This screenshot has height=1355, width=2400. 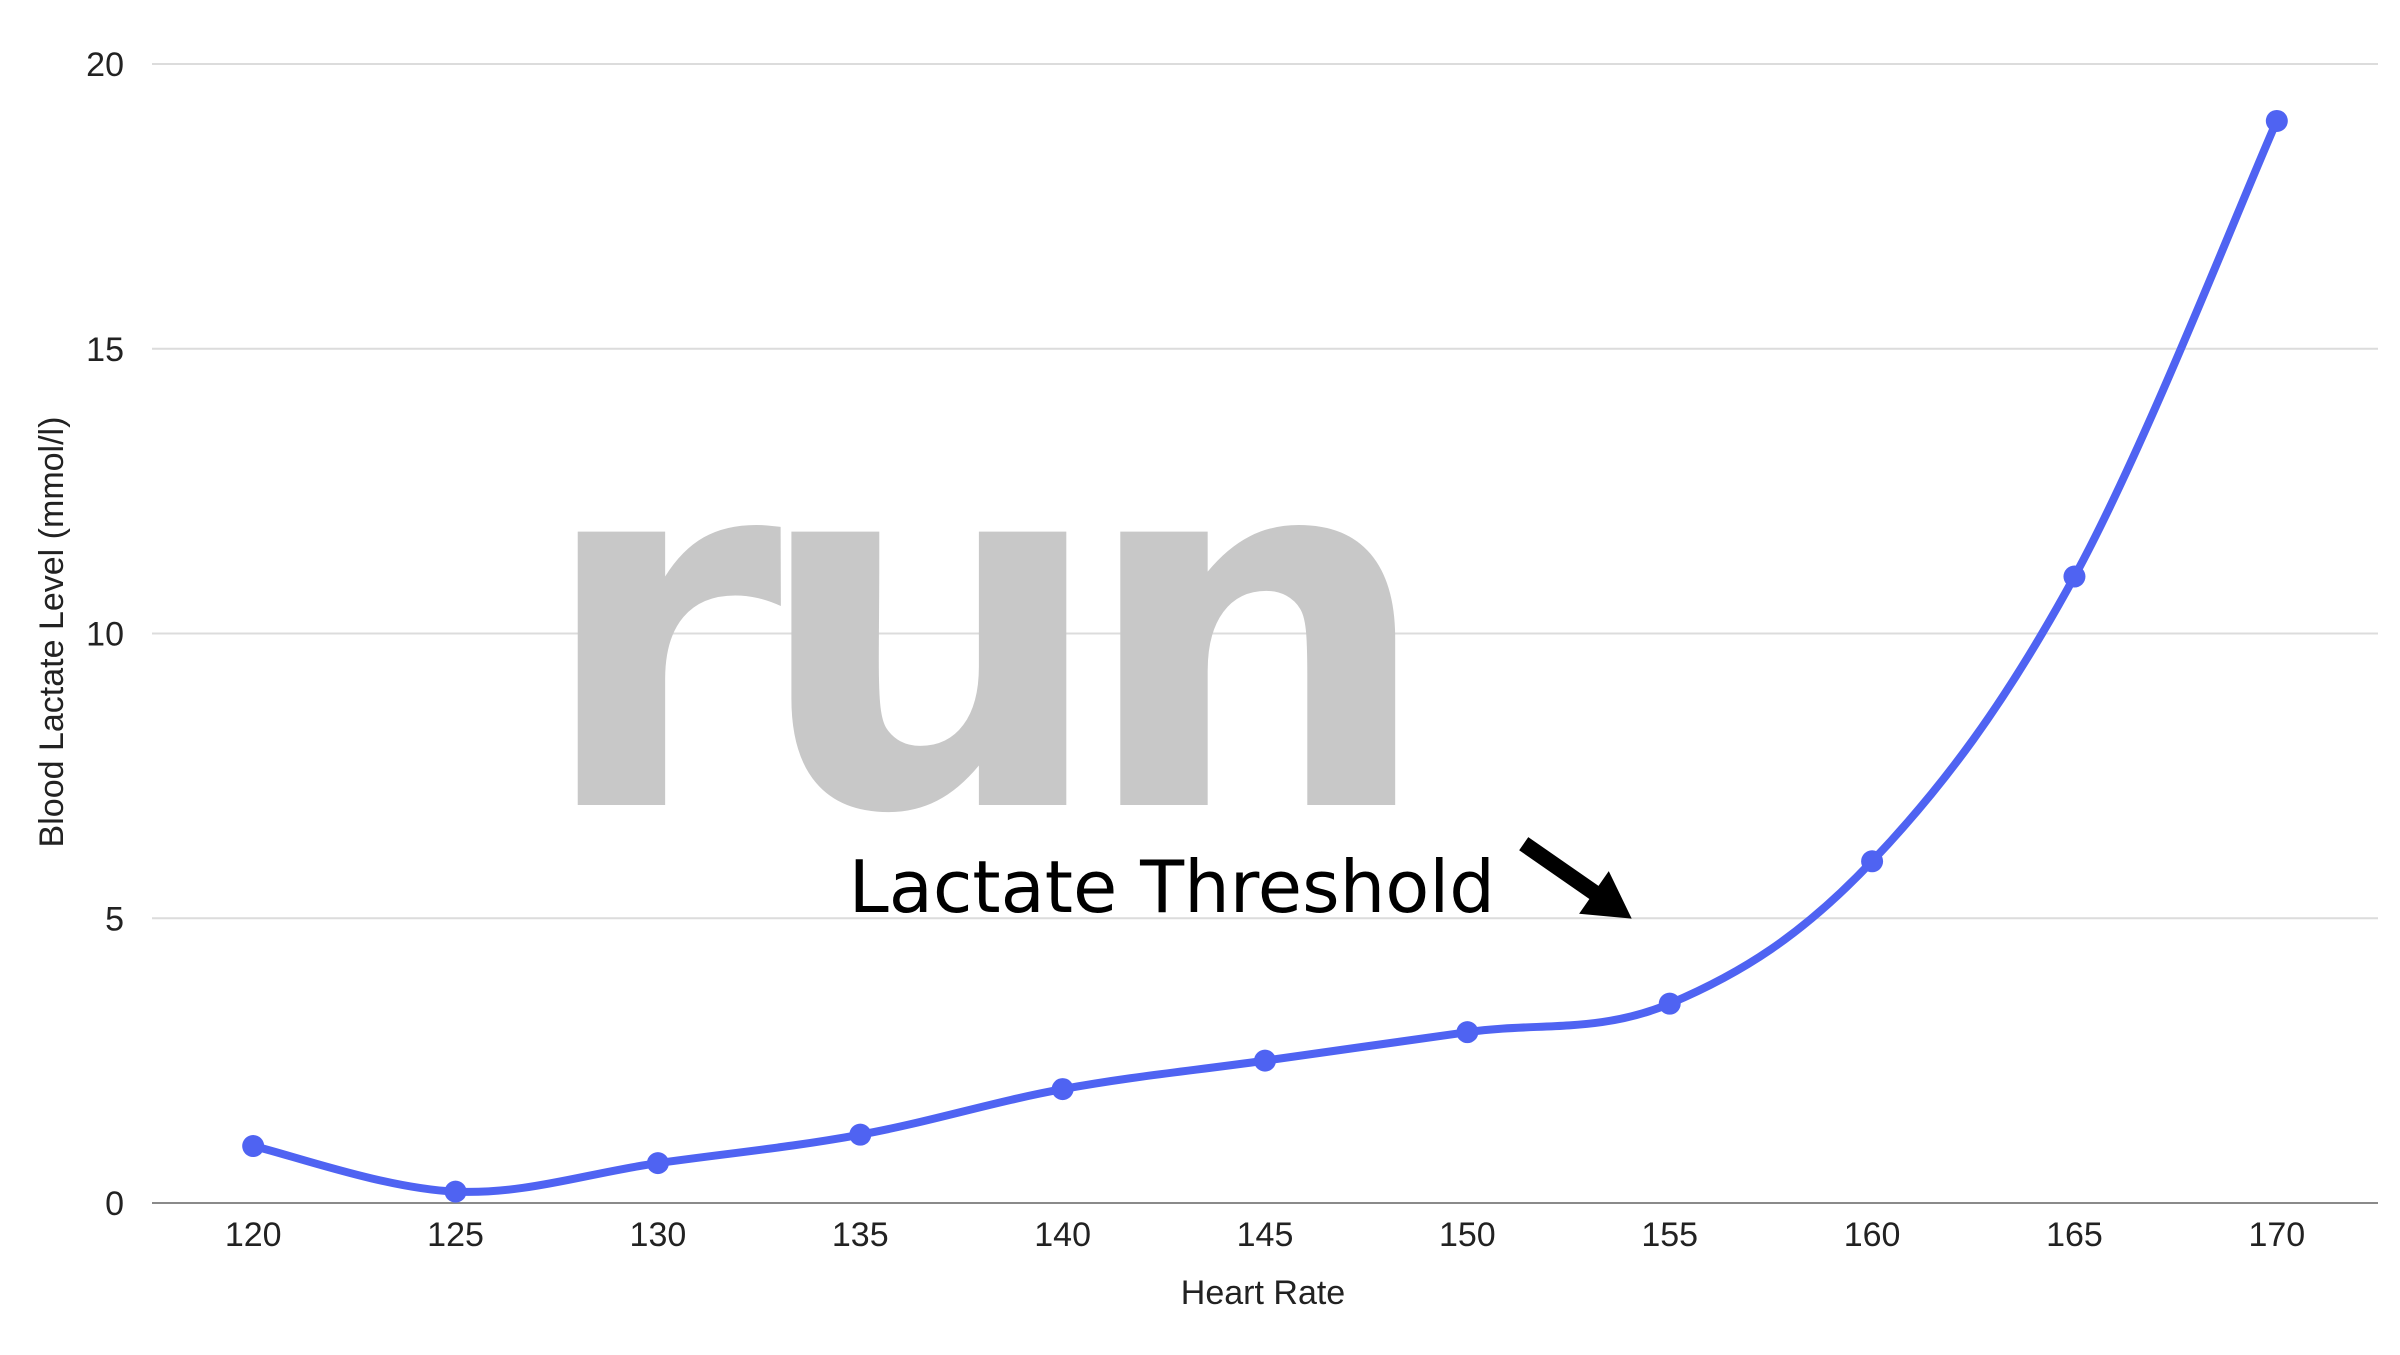 What do you see at coordinates (1872, 1235) in the screenshot?
I see `x-tick-label-160: 160` at bounding box center [1872, 1235].